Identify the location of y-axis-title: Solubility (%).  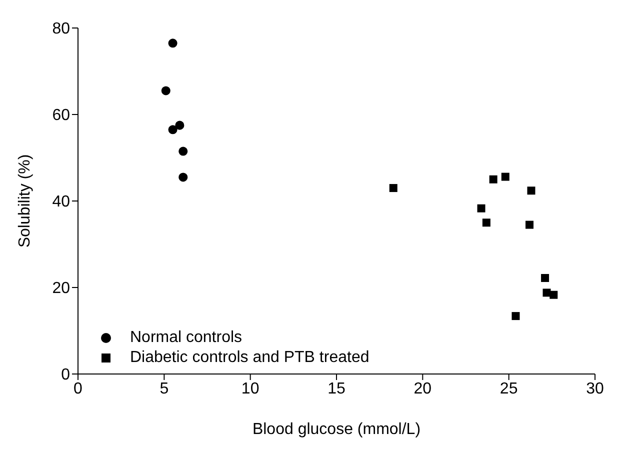
(25, 201).